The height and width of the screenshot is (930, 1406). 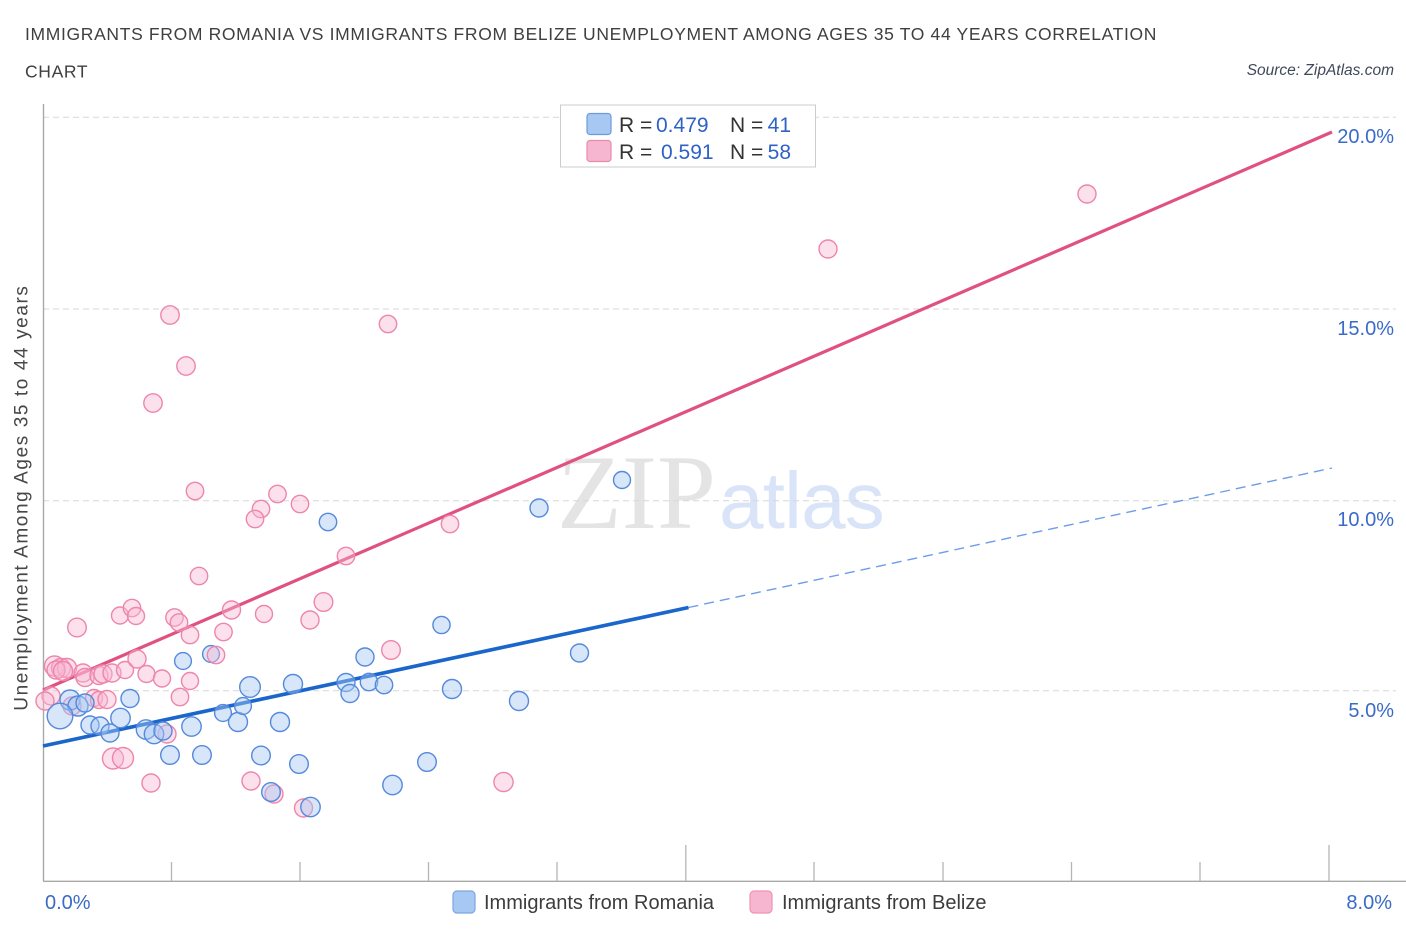 I want to click on svg-text: CHART, so click(x=56, y=72).